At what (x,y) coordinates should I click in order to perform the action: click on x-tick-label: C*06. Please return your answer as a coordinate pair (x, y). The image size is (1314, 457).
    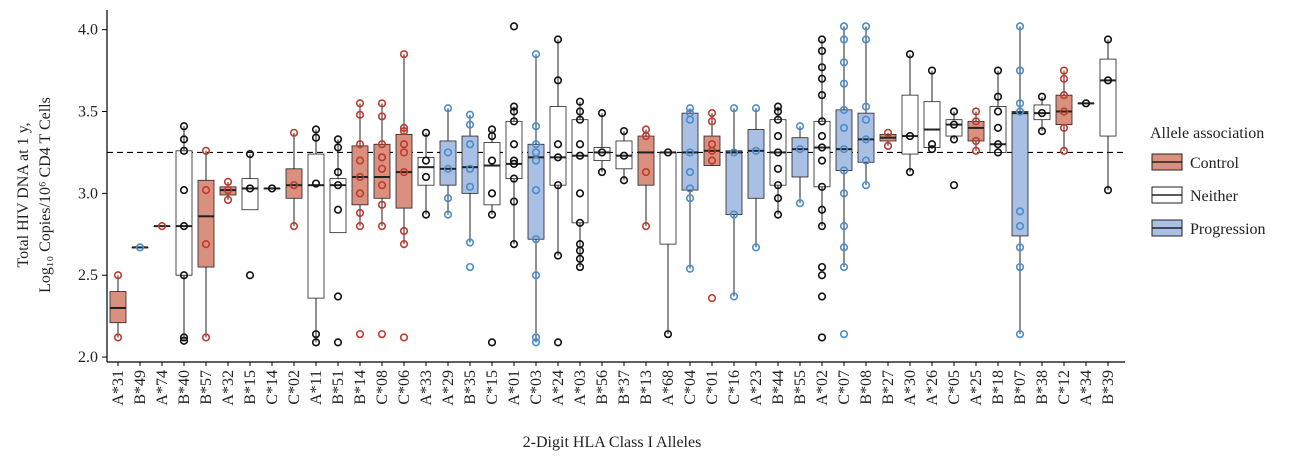
    Looking at the image, I should click on (404, 387).